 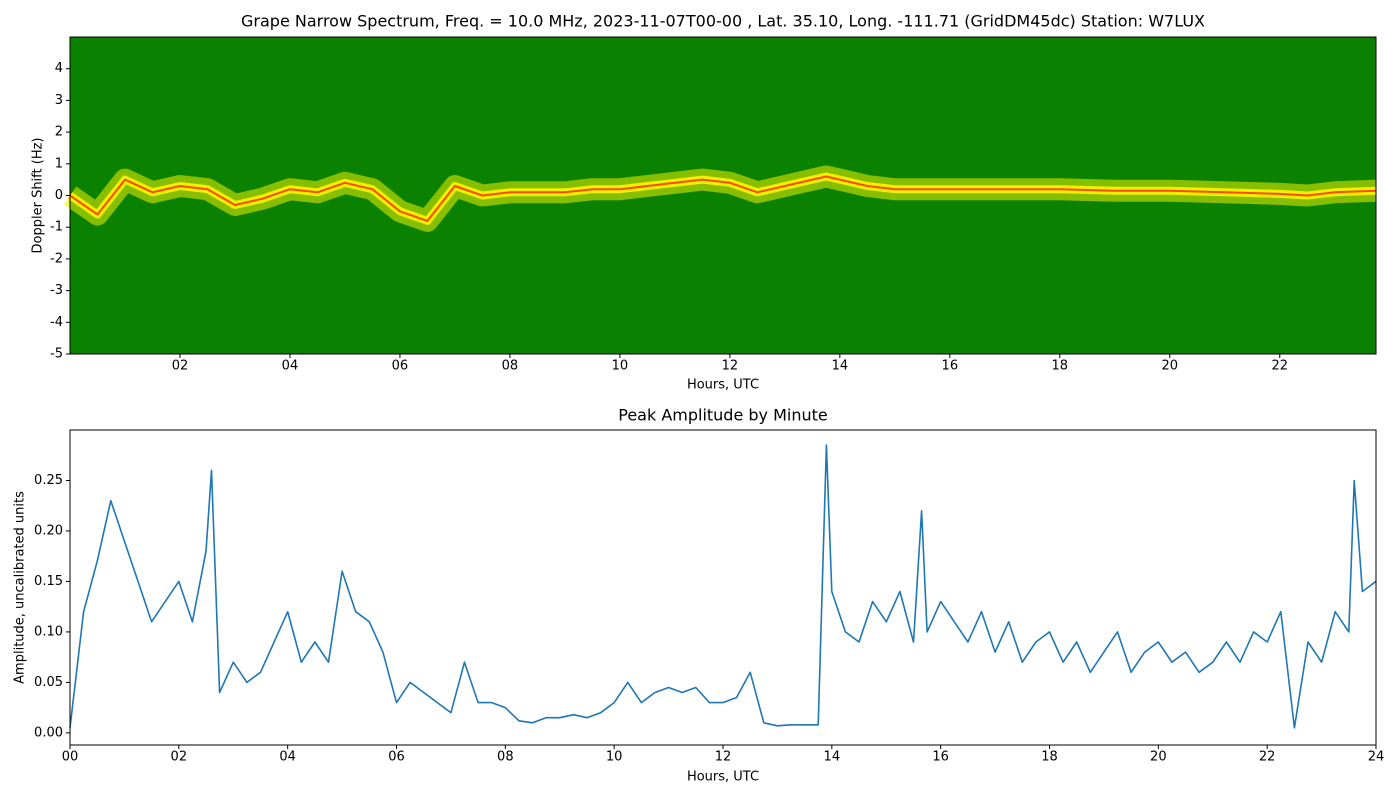 I want to click on x-tick-label: 24, so click(x=1376, y=757).